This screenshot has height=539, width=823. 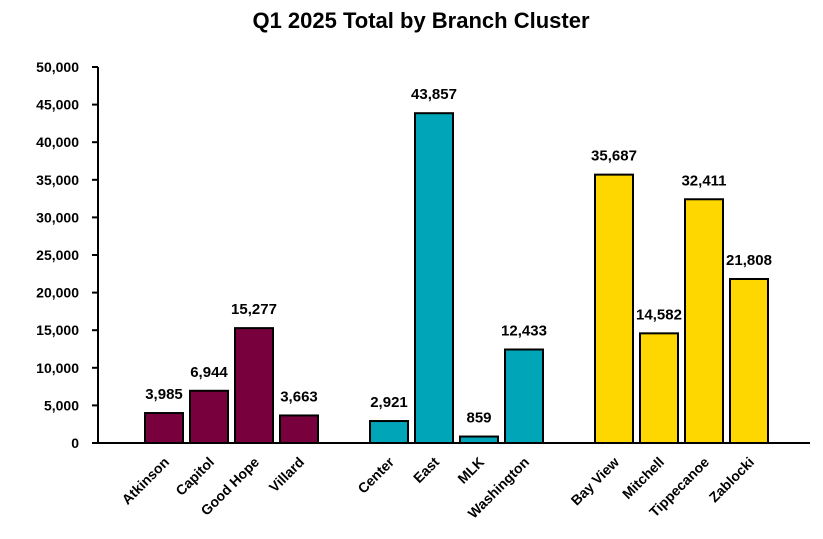 What do you see at coordinates (470, 470) in the screenshot?
I see `x-tick-label: MLK` at bounding box center [470, 470].